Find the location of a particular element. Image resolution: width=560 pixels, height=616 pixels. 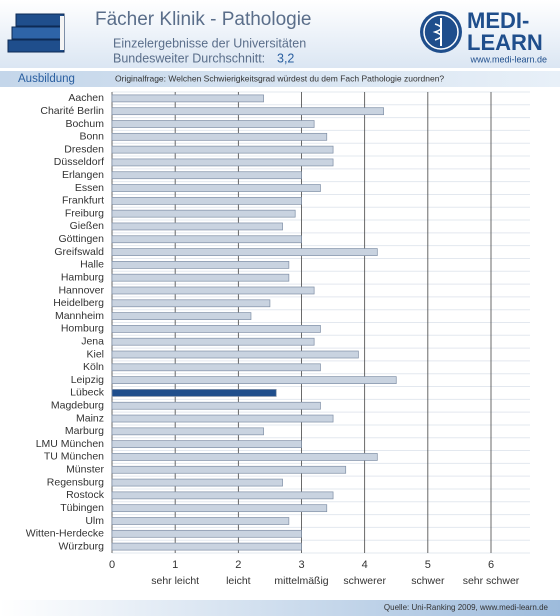

y-tick-label: Lübeck is located at coordinates (87, 393).